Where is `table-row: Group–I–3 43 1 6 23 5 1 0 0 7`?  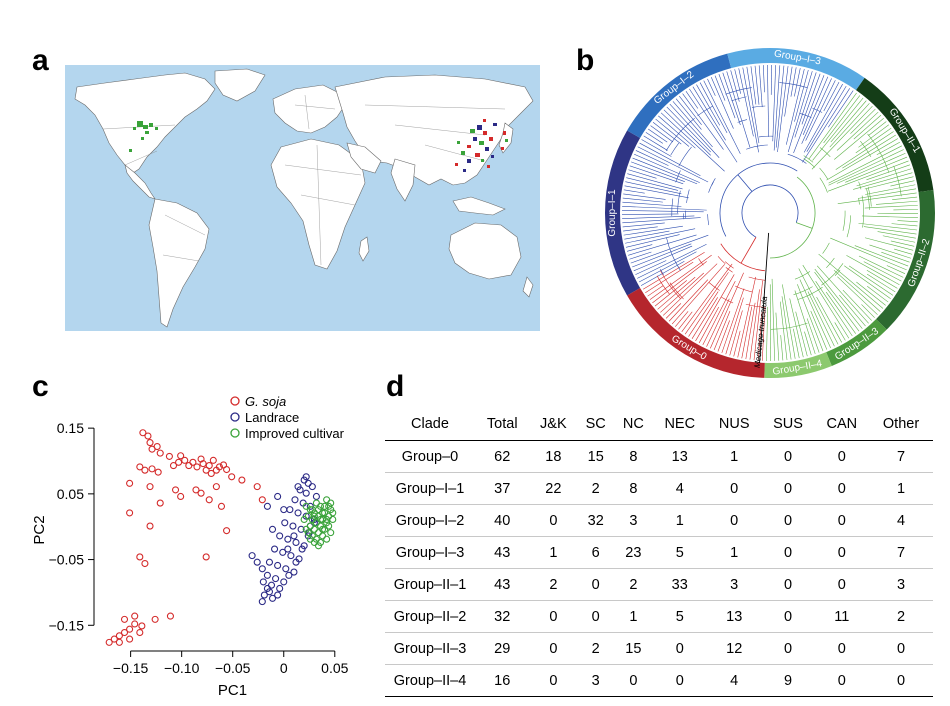 table-row: Group–I–3 43 1 6 23 5 1 0 0 7 is located at coordinates (659, 552).